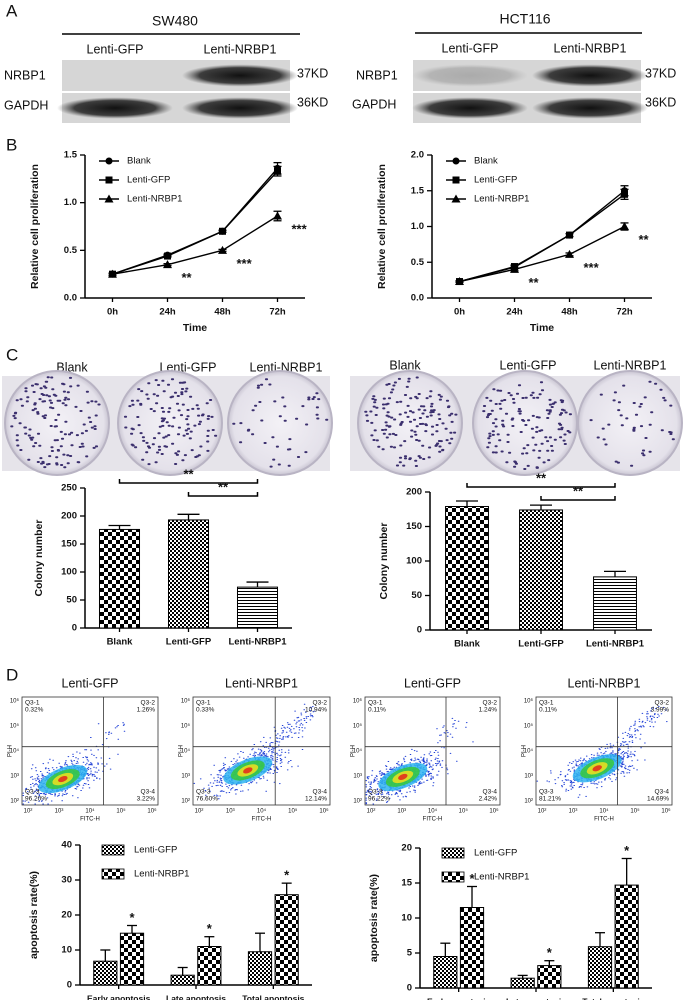 Image resolution: width=683 pixels, height=1000 pixels. I want to click on y-tick-label: 10, so click(66, 950).